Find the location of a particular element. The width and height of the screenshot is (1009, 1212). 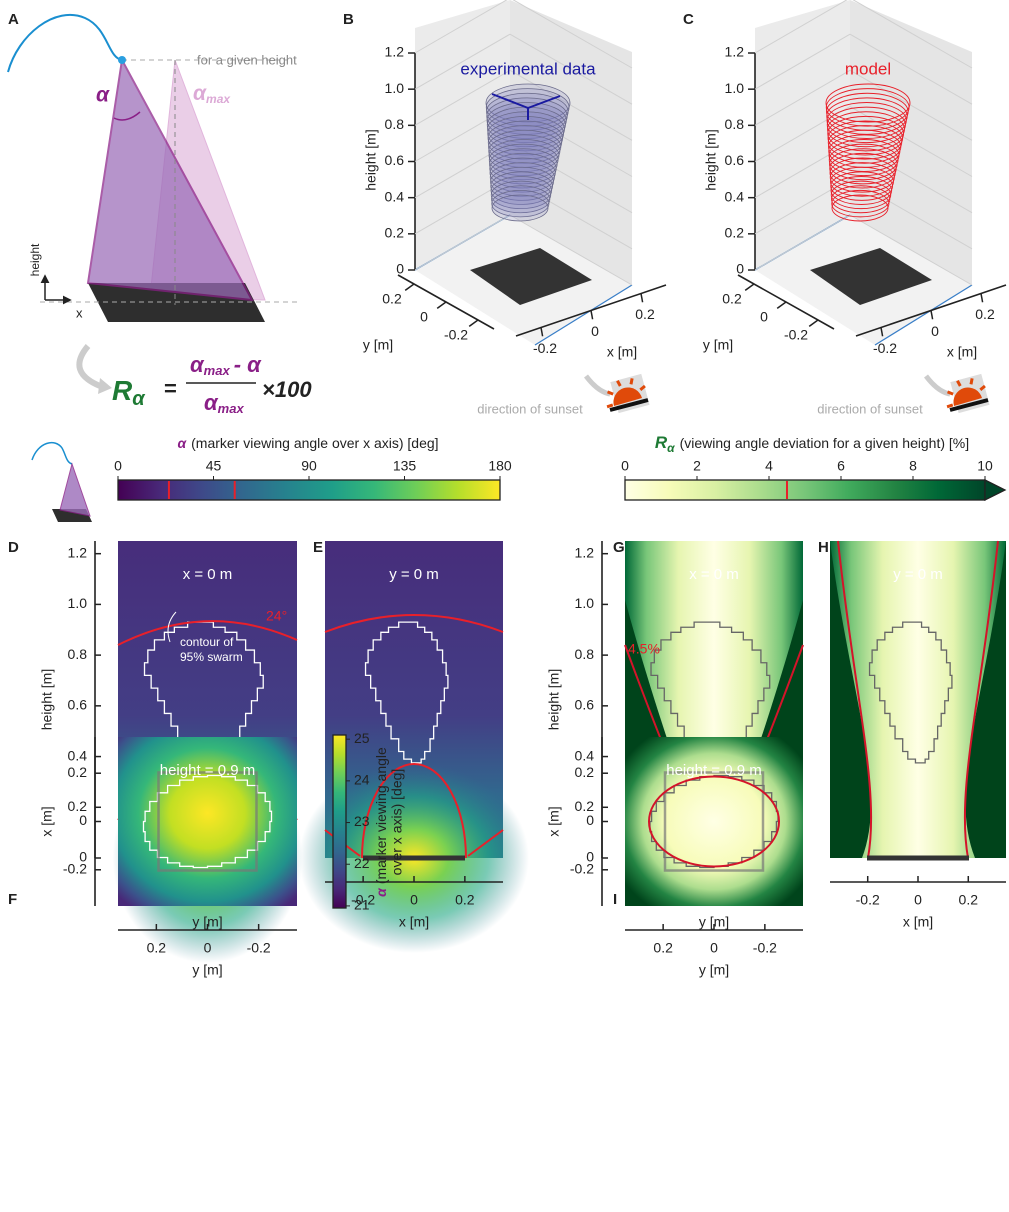

tick-label: 24 is located at coordinates (362, 780).